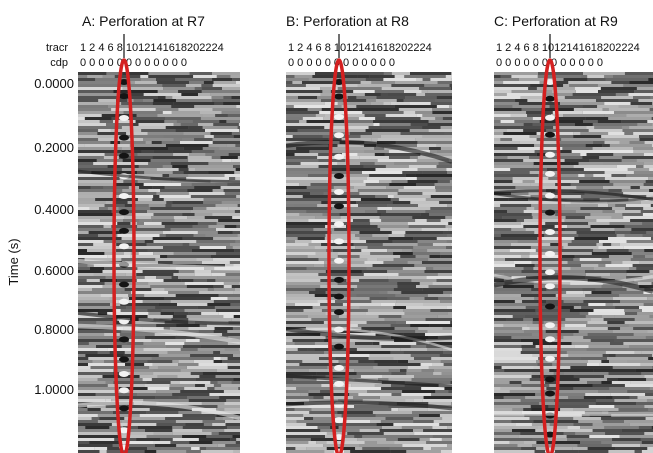 This screenshot has width=653, height=453. I want to click on panel-title: A: Perforation at R7, so click(143, 21).